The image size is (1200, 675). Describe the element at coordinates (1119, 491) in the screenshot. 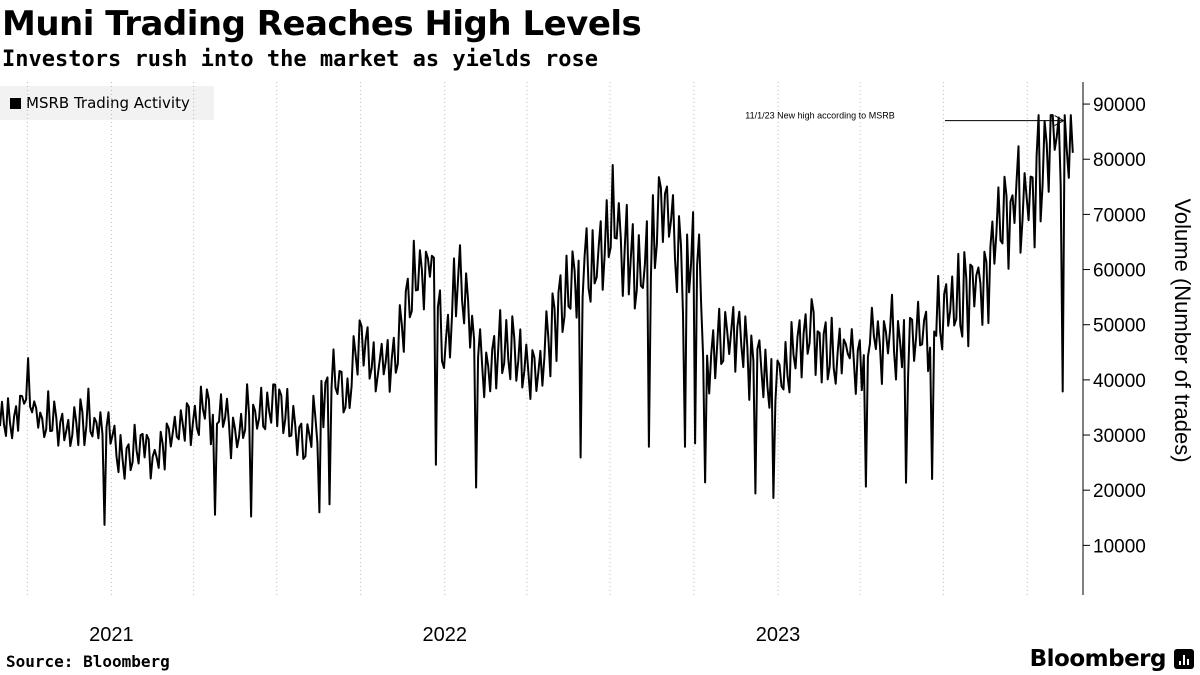

I see `y-tick-label: 20000` at that location.